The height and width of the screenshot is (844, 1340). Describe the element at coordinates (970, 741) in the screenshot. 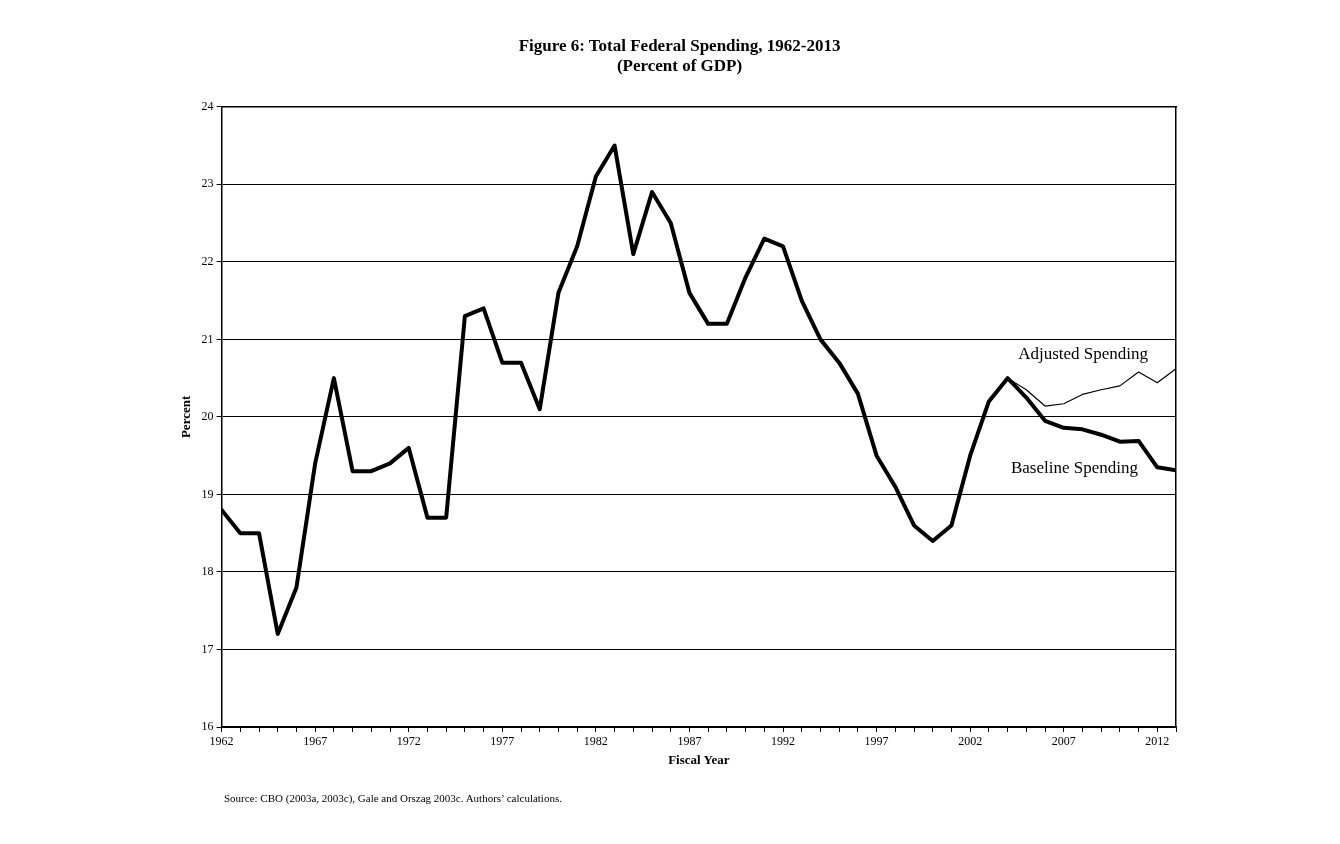

I see `x-tick-label: 2002` at that location.